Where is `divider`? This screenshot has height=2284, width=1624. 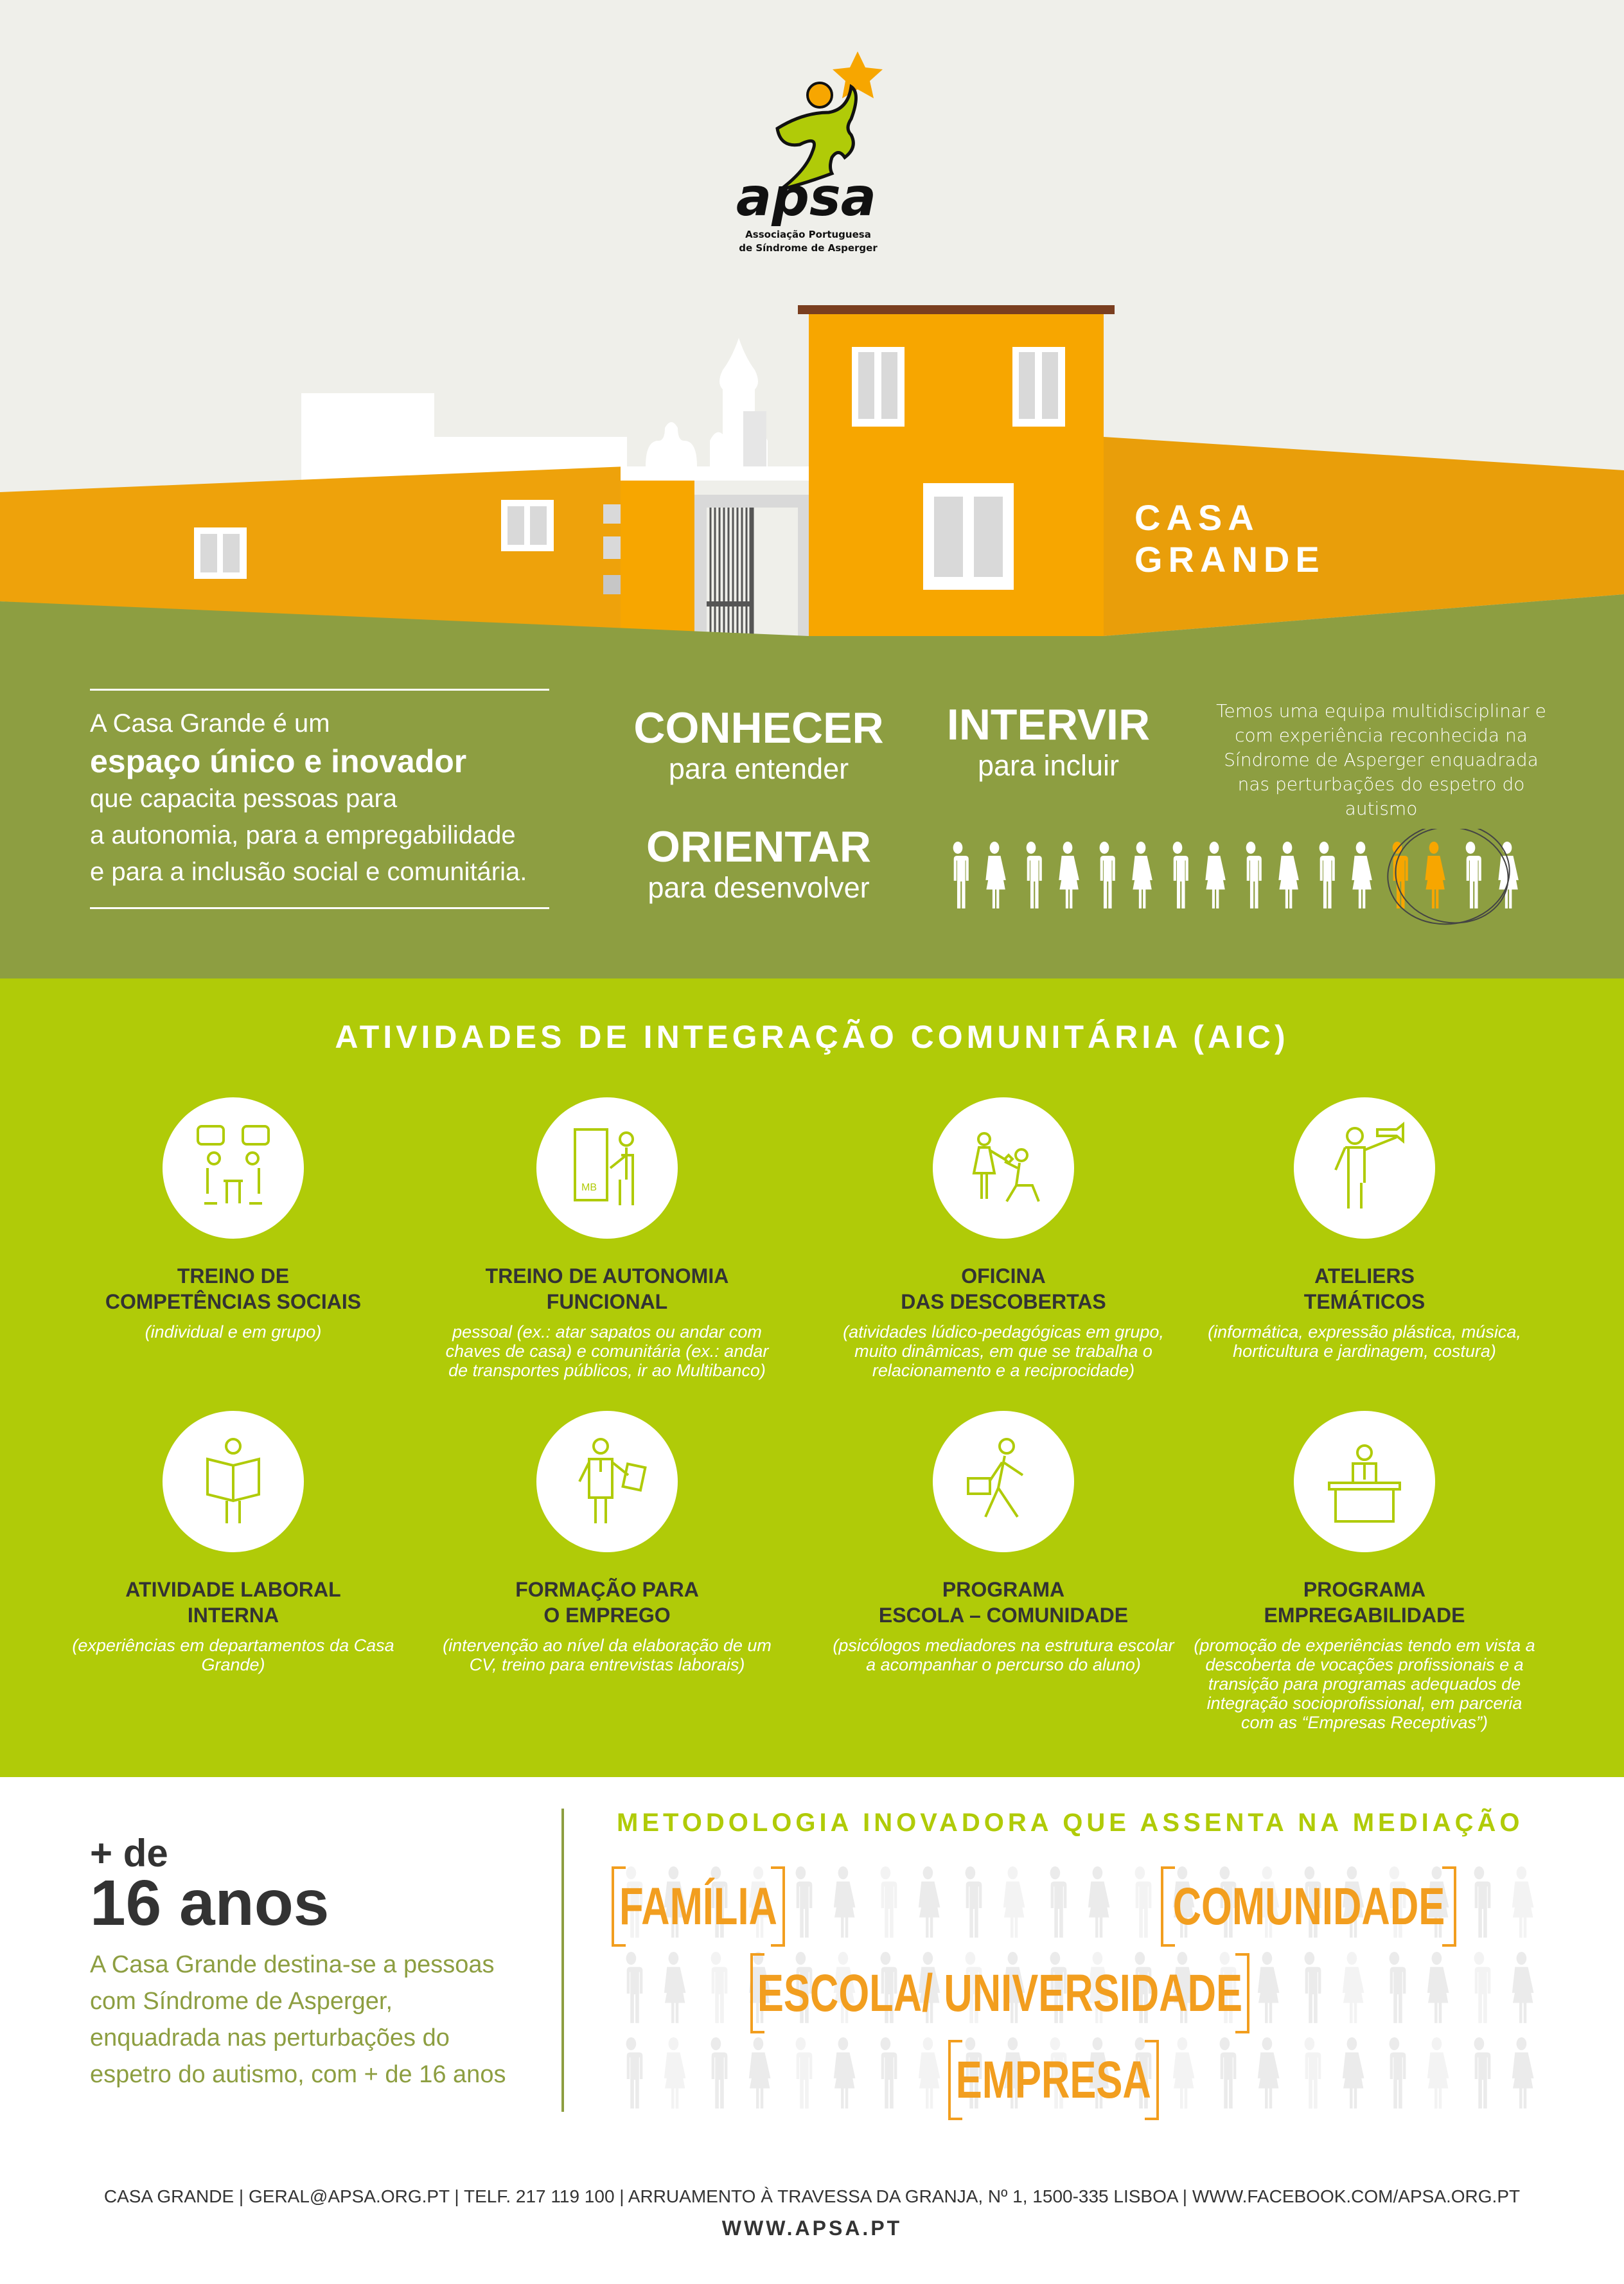
divider is located at coordinates (319, 908).